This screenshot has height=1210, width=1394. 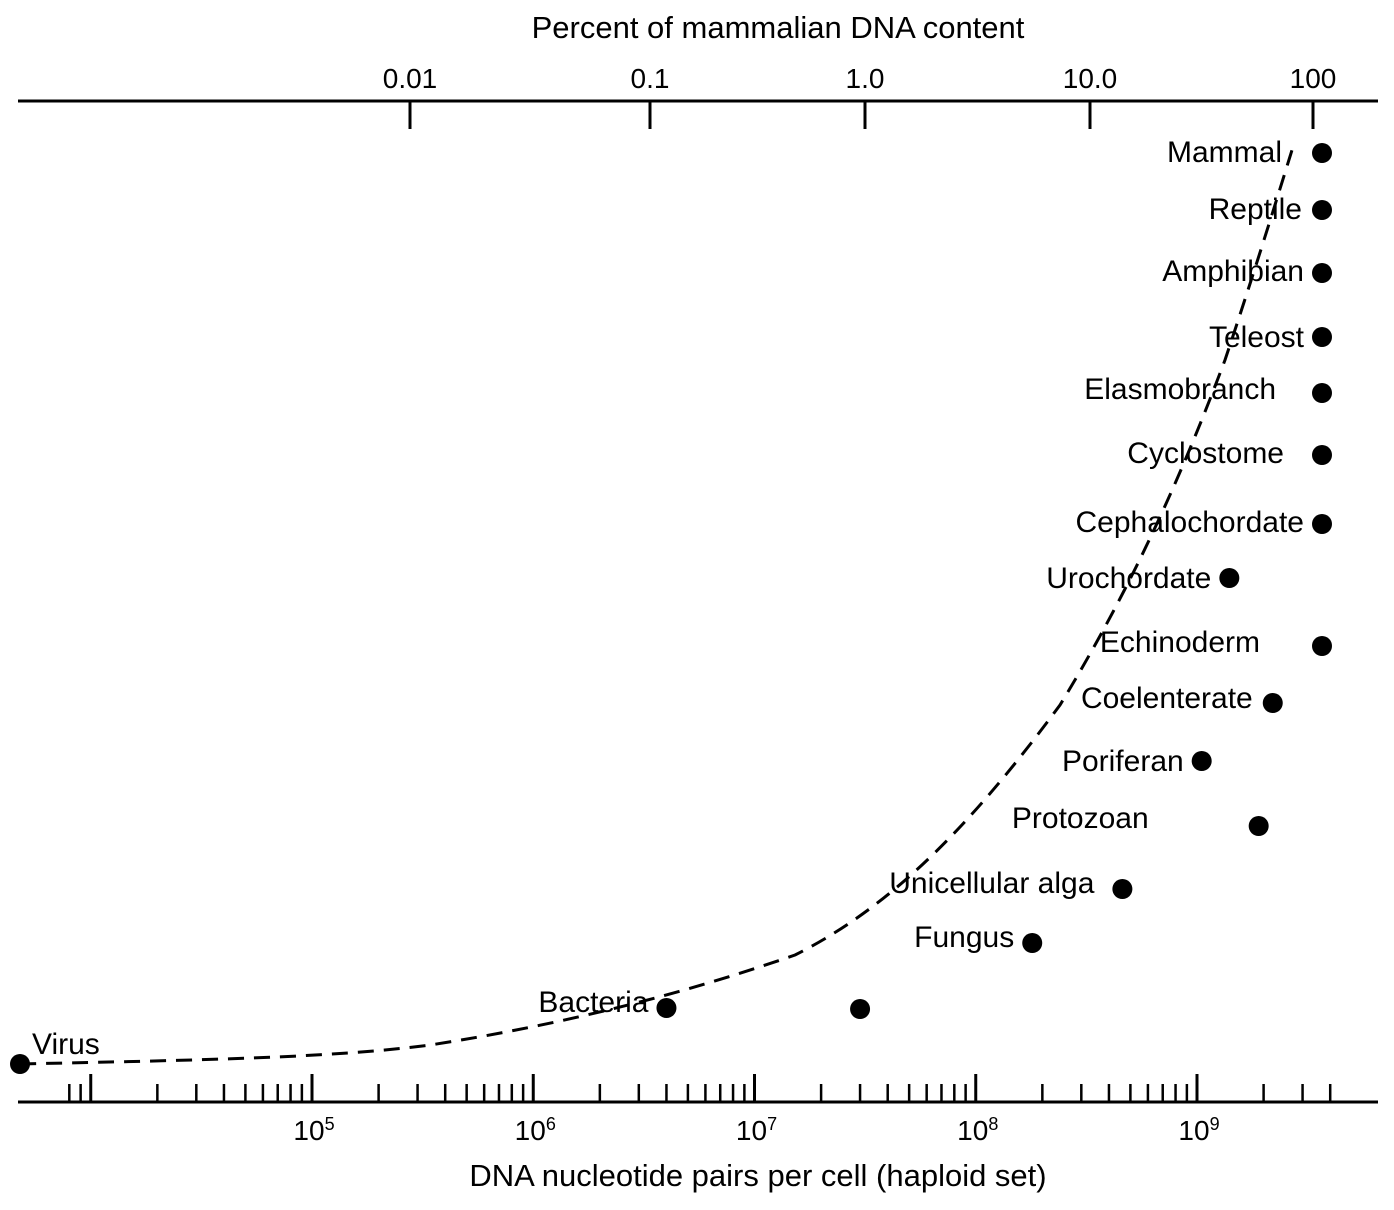 What do you see at coordinates (865, 78) in the screenshot?
I see `top-tick-label: 1.0` at bounding box center [865, 78].